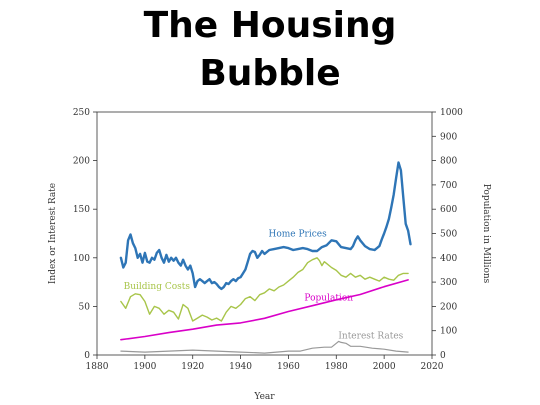 This screenshot has height=405, width=540. I want to click on annotation-interest-rates: Interest Rates, so click(370, 336).